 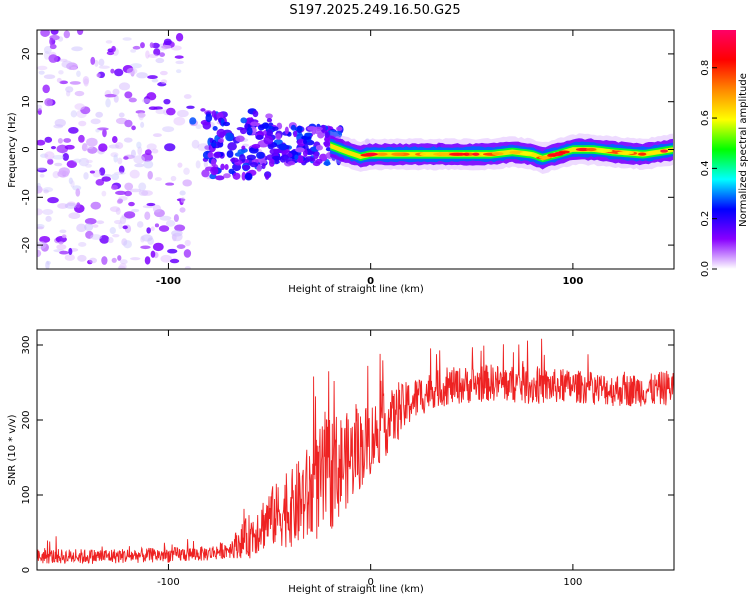 I want to click on figure-title: S197.2025.249.16.50.G25, so click(x=374, y=10).